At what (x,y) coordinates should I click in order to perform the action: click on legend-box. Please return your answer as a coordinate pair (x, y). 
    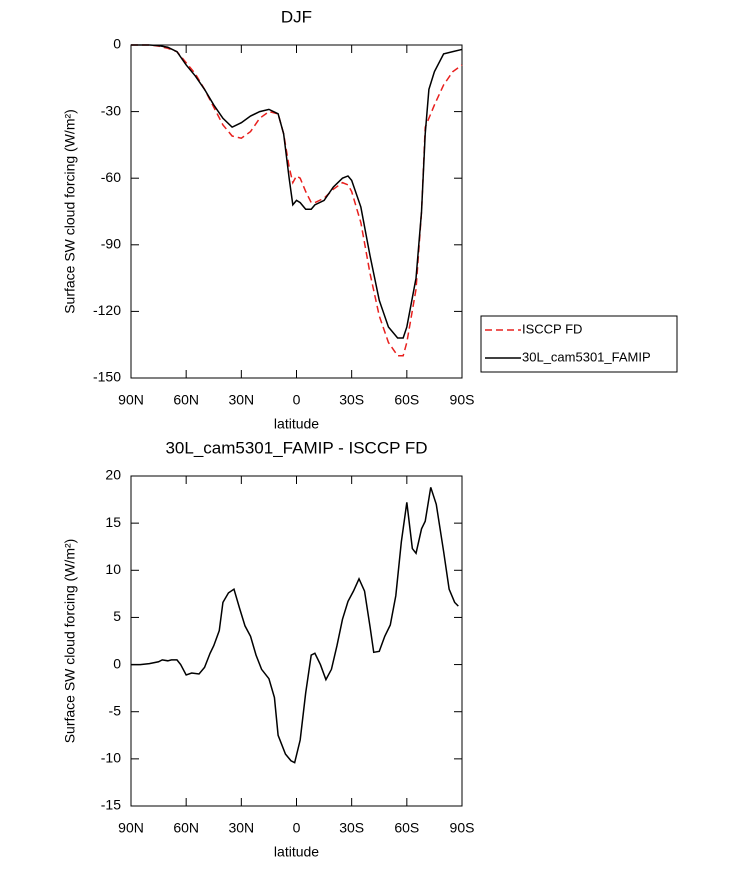
    Looking at the image, I should click on (579, 344).